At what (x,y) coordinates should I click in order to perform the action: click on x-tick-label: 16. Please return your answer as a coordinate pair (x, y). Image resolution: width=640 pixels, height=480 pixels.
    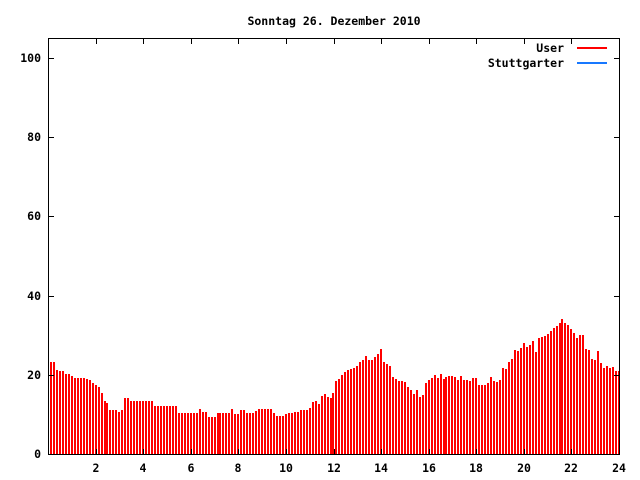
    Looking at the image, I should click on (429, 468).